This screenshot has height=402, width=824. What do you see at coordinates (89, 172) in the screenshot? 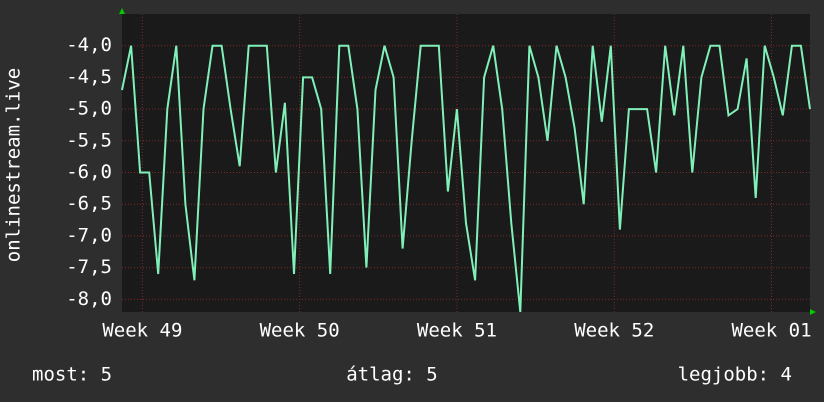
I see `y-tick-label: -6,0` at bounding box center [89, 172].